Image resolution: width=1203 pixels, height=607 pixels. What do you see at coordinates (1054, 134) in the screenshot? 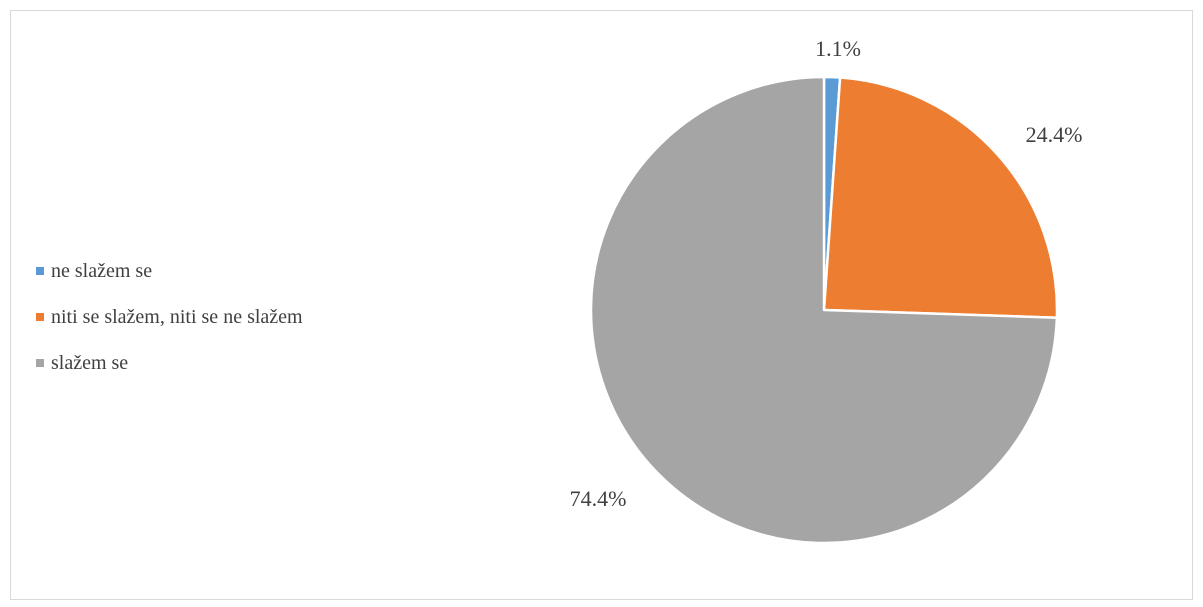
I see `data-label-niti-se-slazem: 24.4%` at bounding box center [1054, 134].